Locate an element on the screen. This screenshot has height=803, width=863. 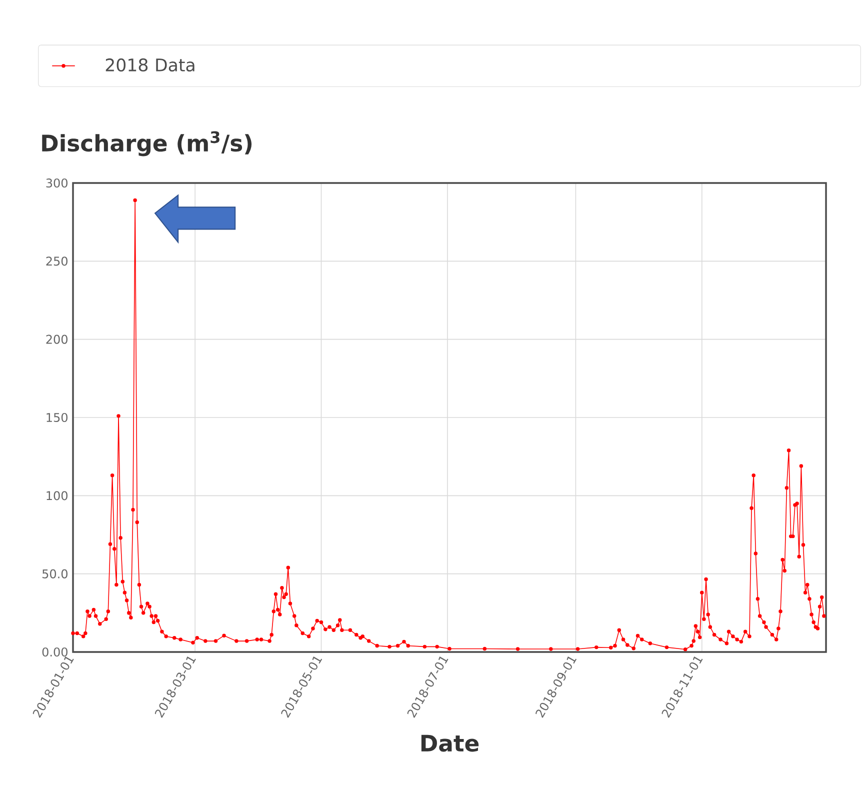
y-tick-label: 200 is located at coordinates (57, 339).